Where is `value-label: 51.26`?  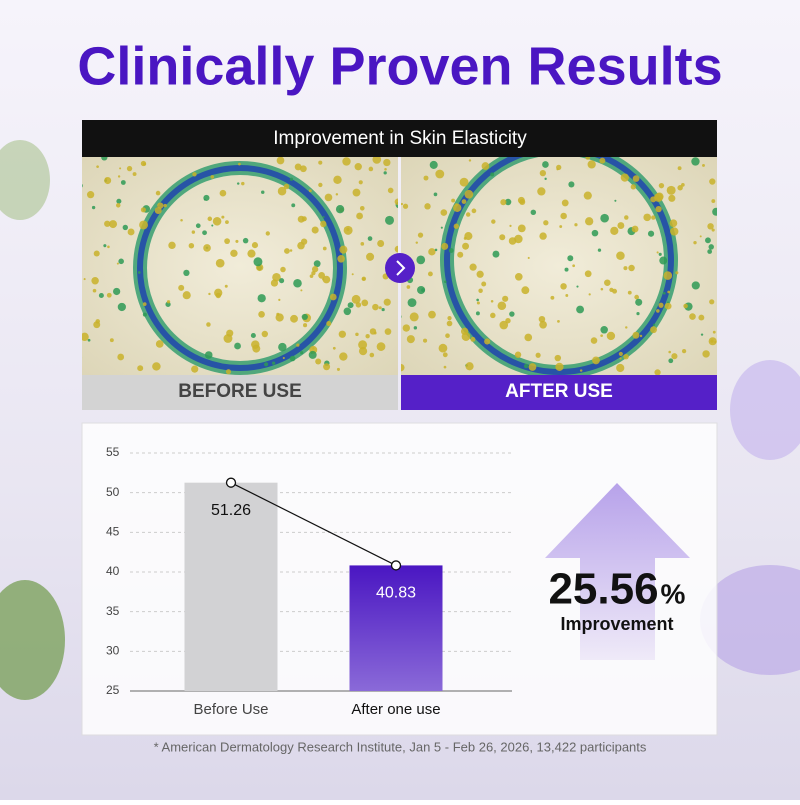 value-label: 51.26 is located at coordinates (231, 510).